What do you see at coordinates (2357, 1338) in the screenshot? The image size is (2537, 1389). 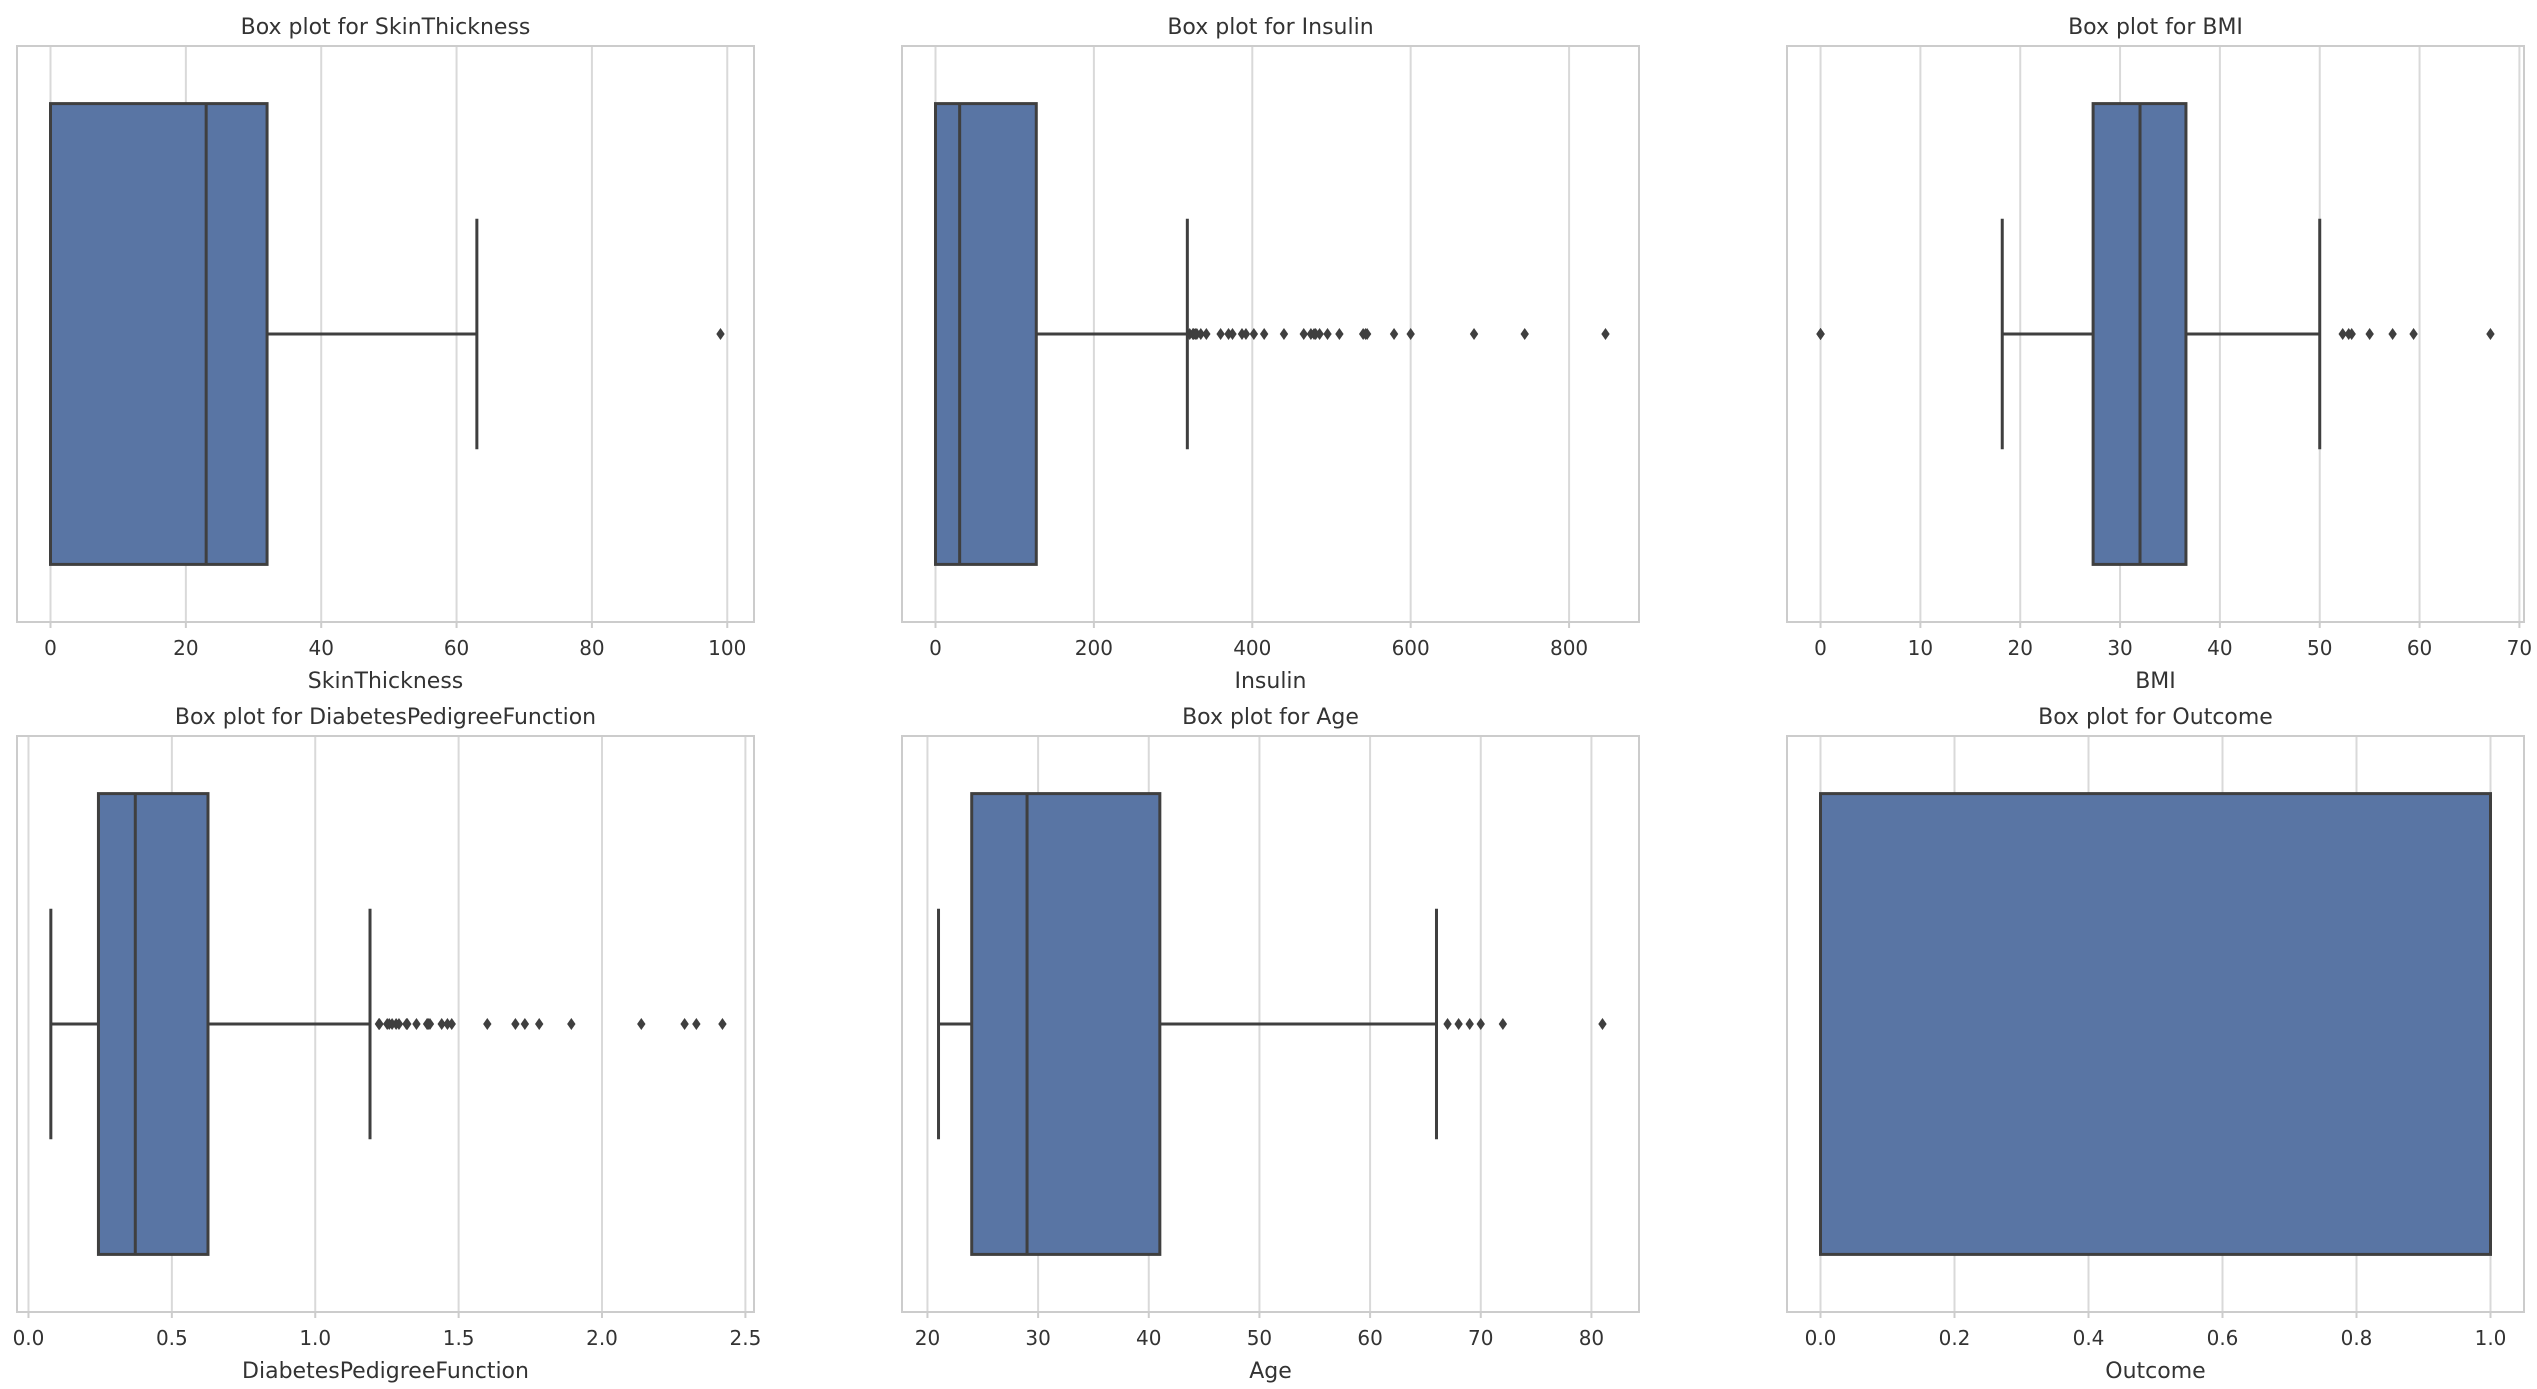 I see `x-tick-label: 0.8` at bounding box center [2357, 1338].